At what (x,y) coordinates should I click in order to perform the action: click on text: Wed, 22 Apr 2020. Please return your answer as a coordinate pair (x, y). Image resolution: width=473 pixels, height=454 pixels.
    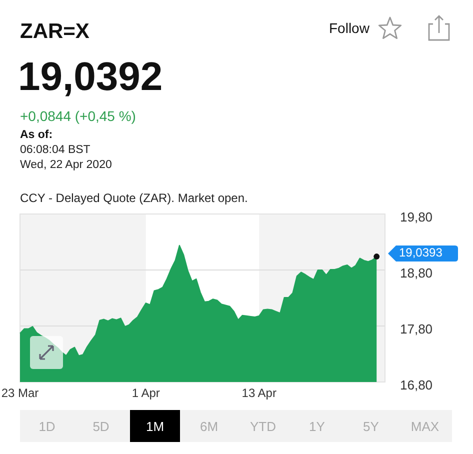
    Looking at the image, I should click on (66, 165).